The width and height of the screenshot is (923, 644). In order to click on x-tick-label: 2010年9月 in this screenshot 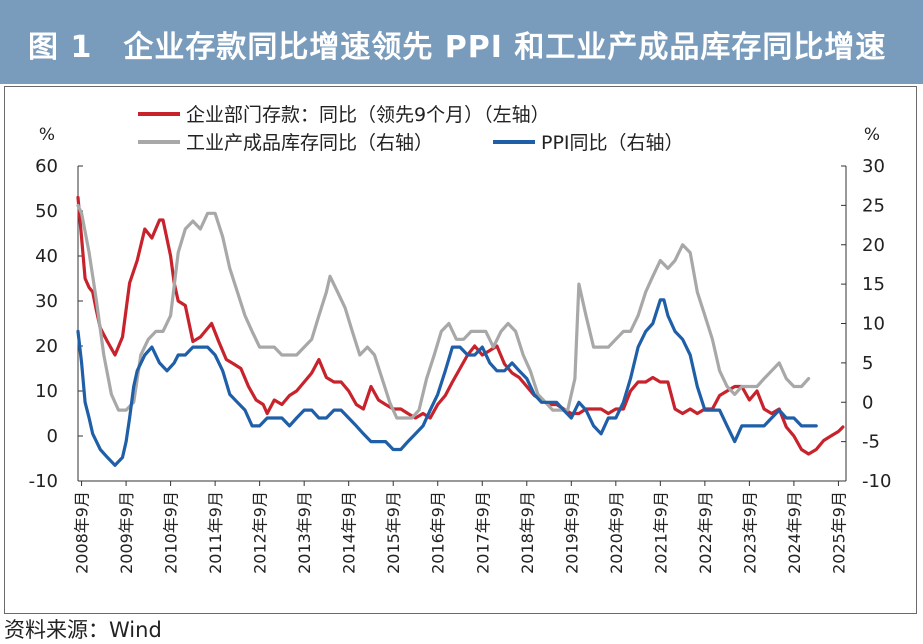, I will do `click(171, 532)`.